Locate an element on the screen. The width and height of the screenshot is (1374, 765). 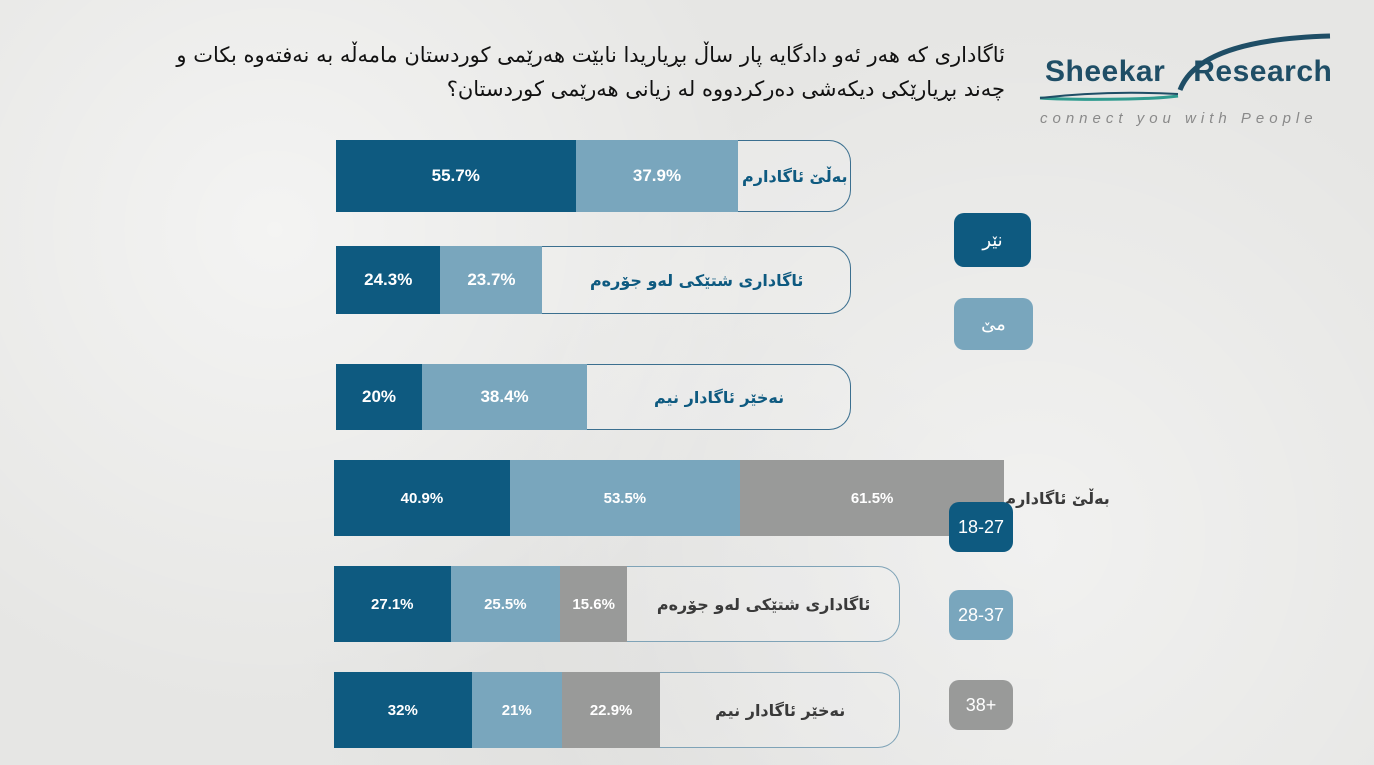
sheekar-research-logo: Sheekar Research connect you with People is located at coordinates (1195, 80).